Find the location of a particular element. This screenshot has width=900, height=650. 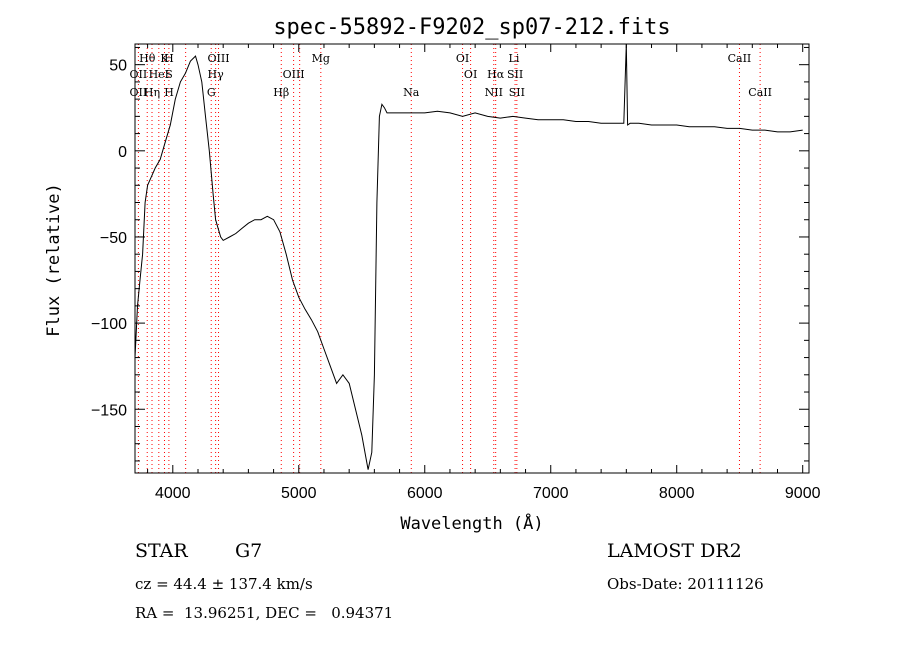

redshift-cz: cz = 44.4 ± 137.4 km/s is located at coordinates (224, 584).